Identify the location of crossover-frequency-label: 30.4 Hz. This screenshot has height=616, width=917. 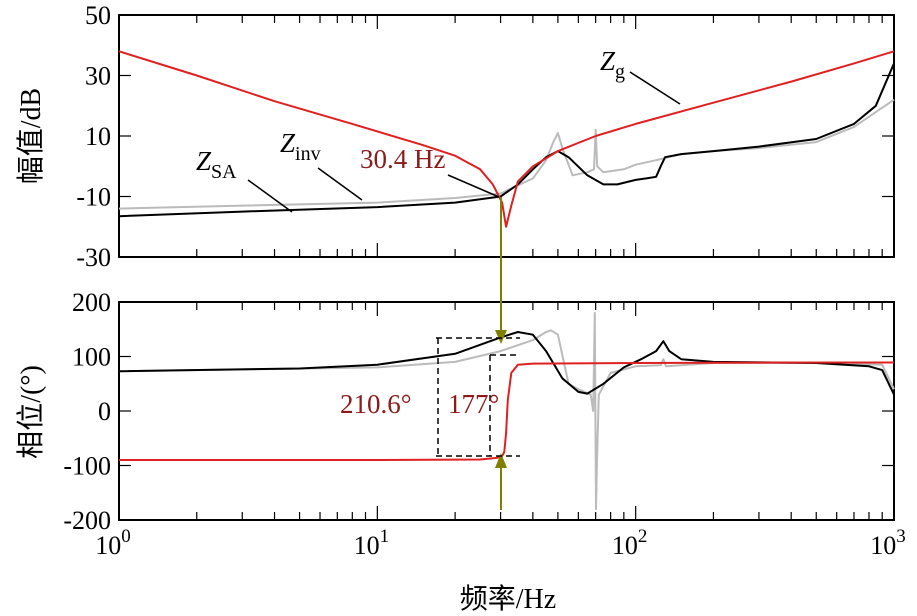
(402, 159).